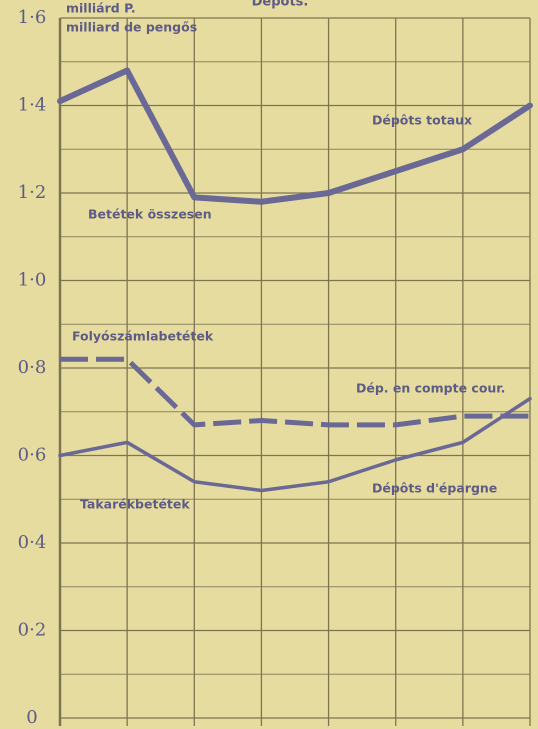 Image resolution: width=538 pixels, height=729 pixels. What do you see at coordinates (143, 336) in the screenshot?
I see `series-label: Folyószámlabetétek` at bounding box center [143, 336].